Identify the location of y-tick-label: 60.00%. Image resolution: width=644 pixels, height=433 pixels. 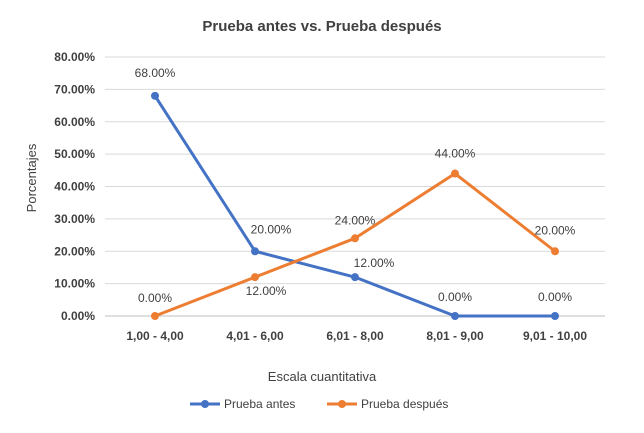
(74, 122).